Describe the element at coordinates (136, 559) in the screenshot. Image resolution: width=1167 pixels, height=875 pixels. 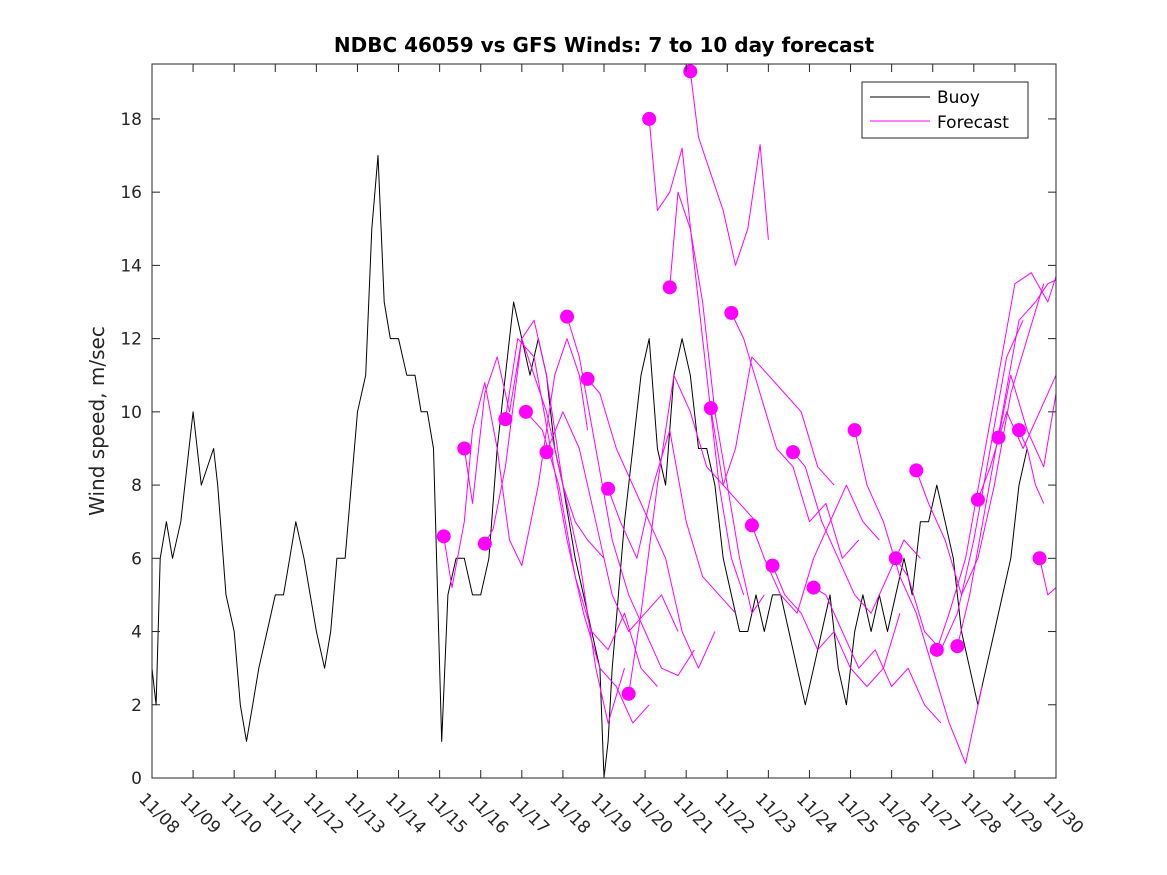
I see `y-tick-label: 6` at that location.